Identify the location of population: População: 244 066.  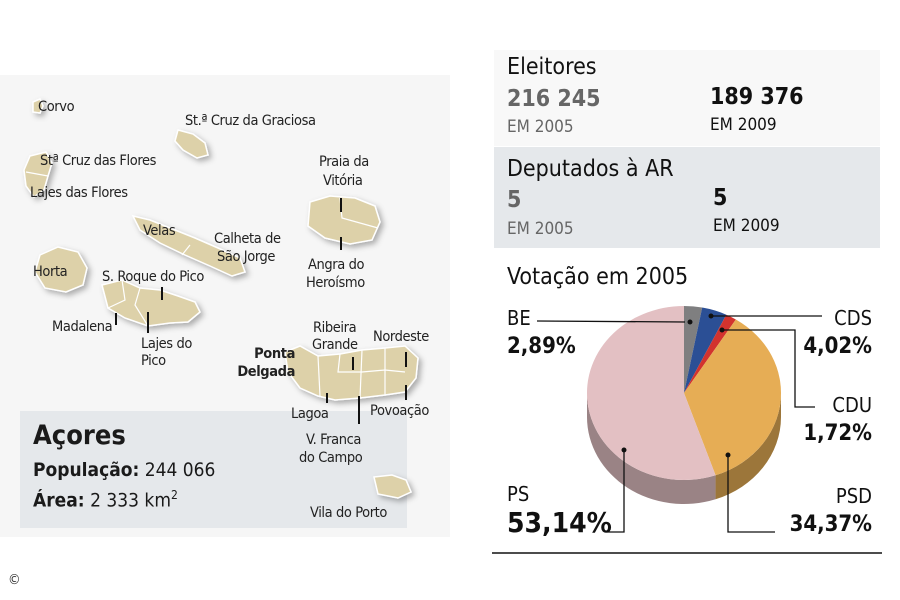
(124, 470).